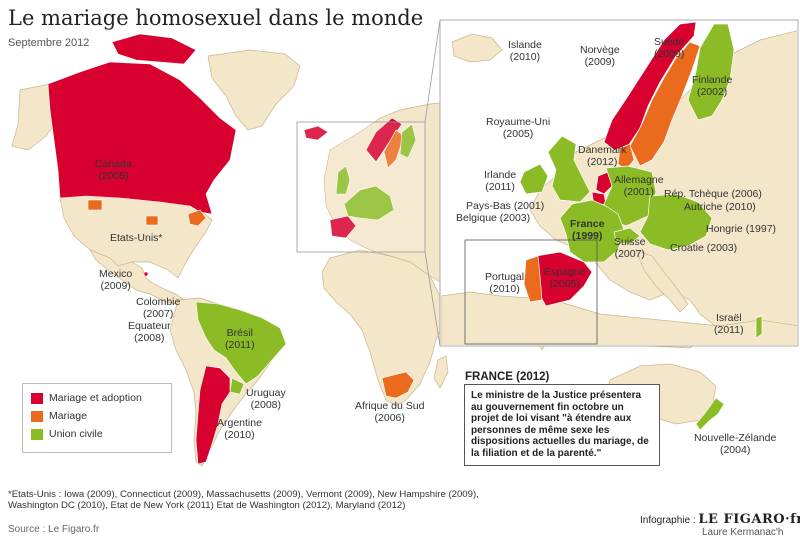 This screenshot has width=800, height=541. I want to click on portugal-shape, so click(533, 279).